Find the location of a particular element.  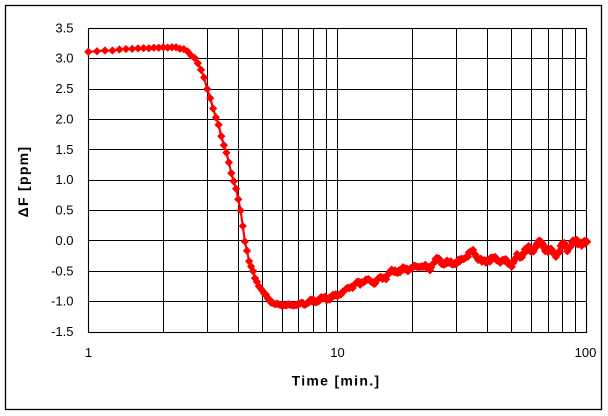

svg-text: 0.0 is located at coordinates (64, 240).